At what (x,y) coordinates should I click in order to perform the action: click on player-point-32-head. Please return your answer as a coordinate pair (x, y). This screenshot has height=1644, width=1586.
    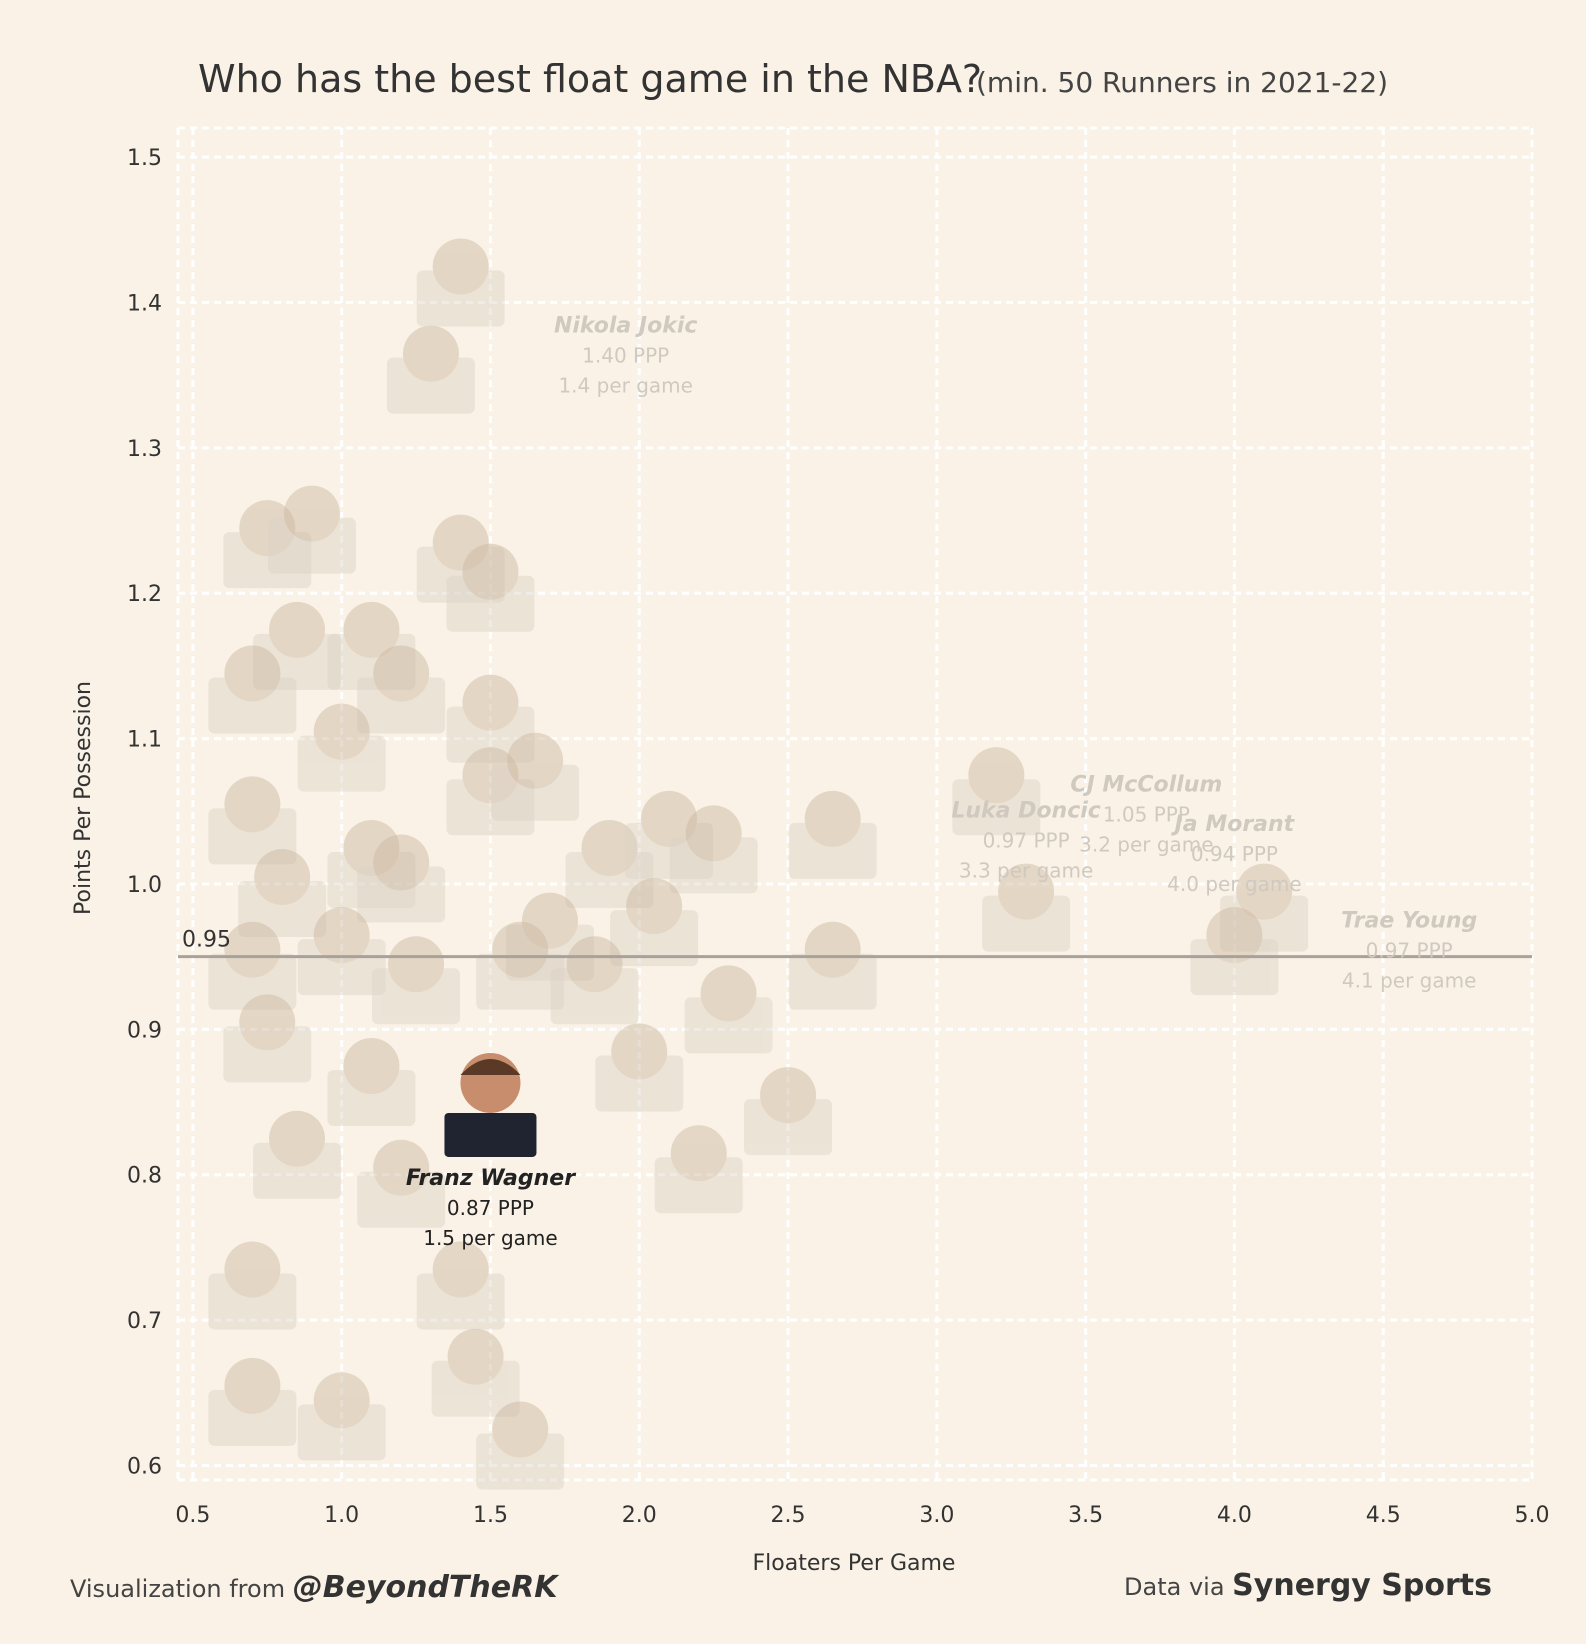
    Looking at the image, I should click on (639, 1051).